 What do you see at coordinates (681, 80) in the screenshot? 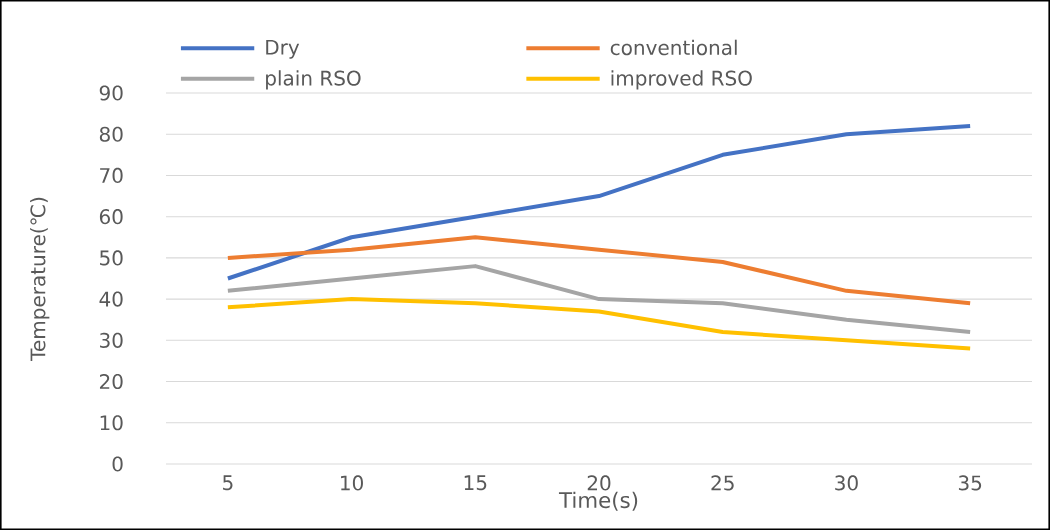
I see `legend-label: improved RSO` at bounding box center [681, 80].